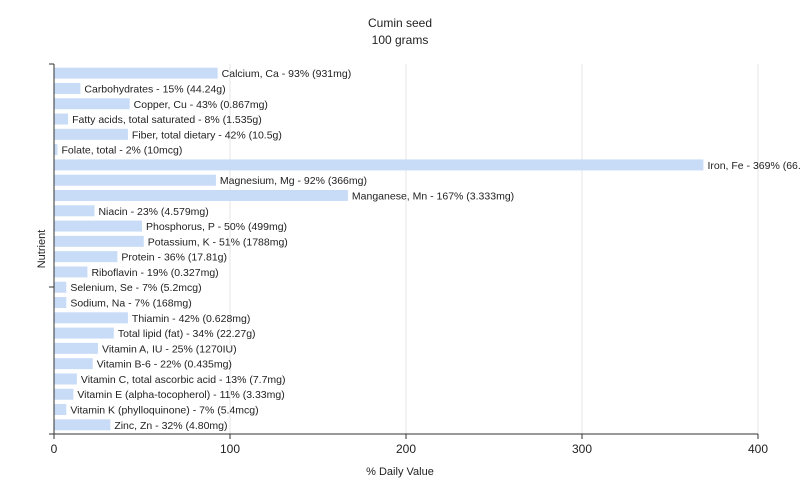 The width and height of the screenshot is (800, 500). What do you see at coordinates (201, 105) in the screenshot?
I see `bar-label: Copper, Cu - 43% (0.867mg)` at bounding box center [201, 105].